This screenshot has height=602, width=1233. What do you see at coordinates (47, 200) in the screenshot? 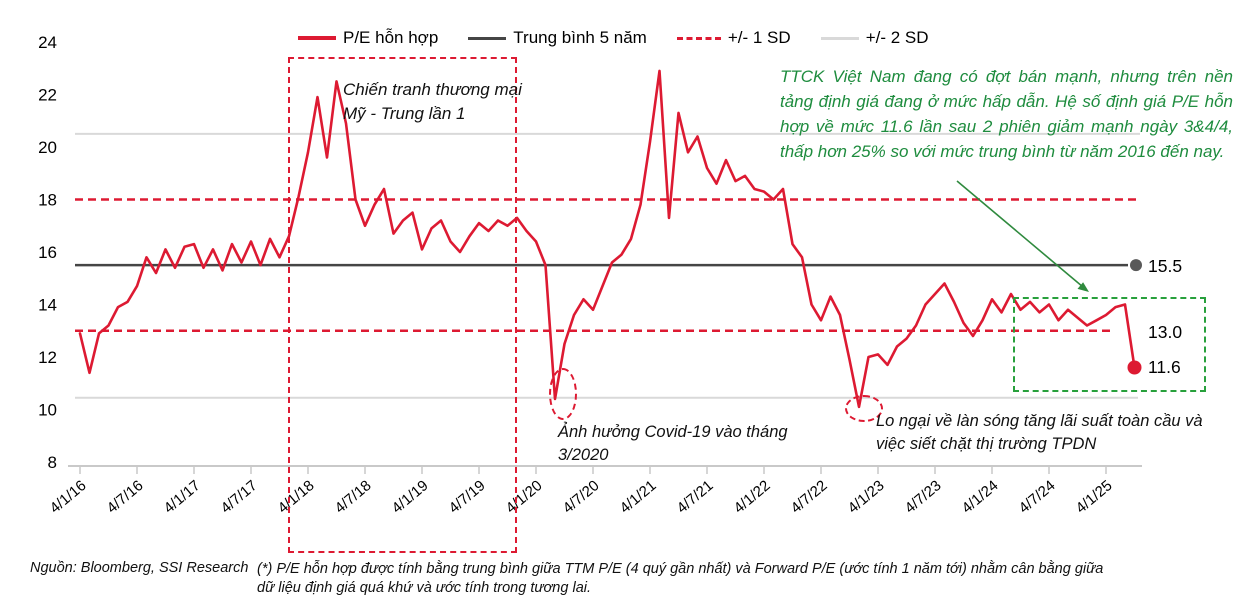
I see `y-tick-label: 18` at bounding box center [47, 200].